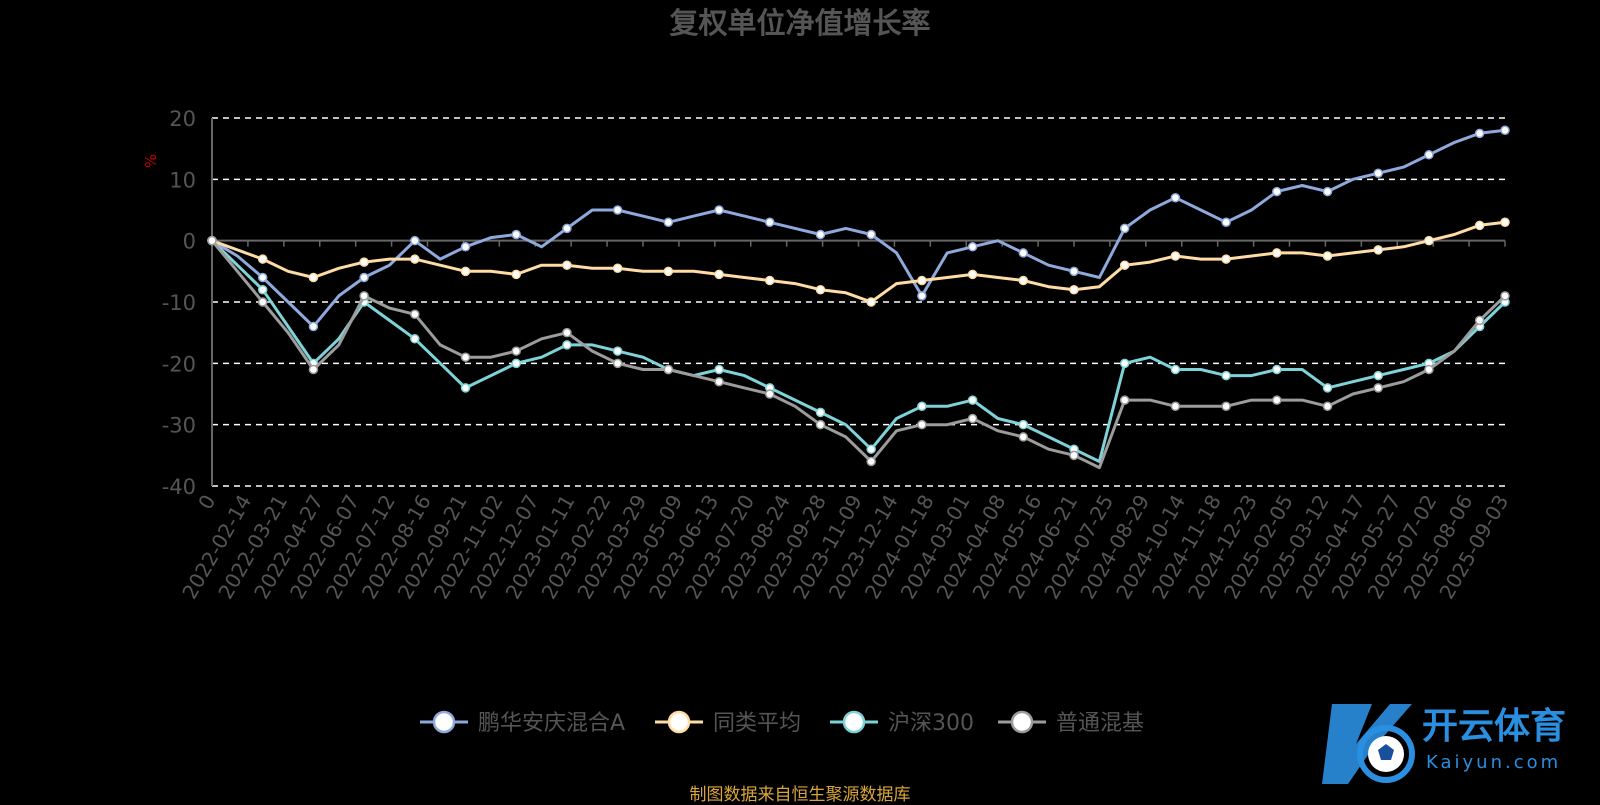 The width and height of the screenshot is (1600, 805). Describe the element at coordinates (858, 262) in the screenshot. I see `series-line` at that location.